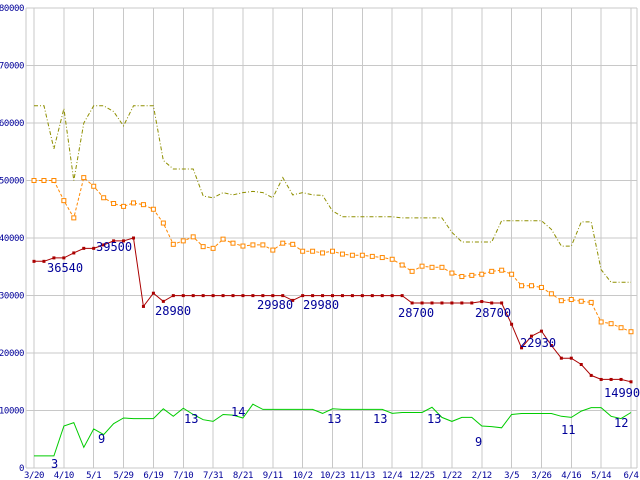  What do you see at coordinates (622, 393) in the screenshot?
I see `price-annotation: 14990` at bounding box center [622, 393].